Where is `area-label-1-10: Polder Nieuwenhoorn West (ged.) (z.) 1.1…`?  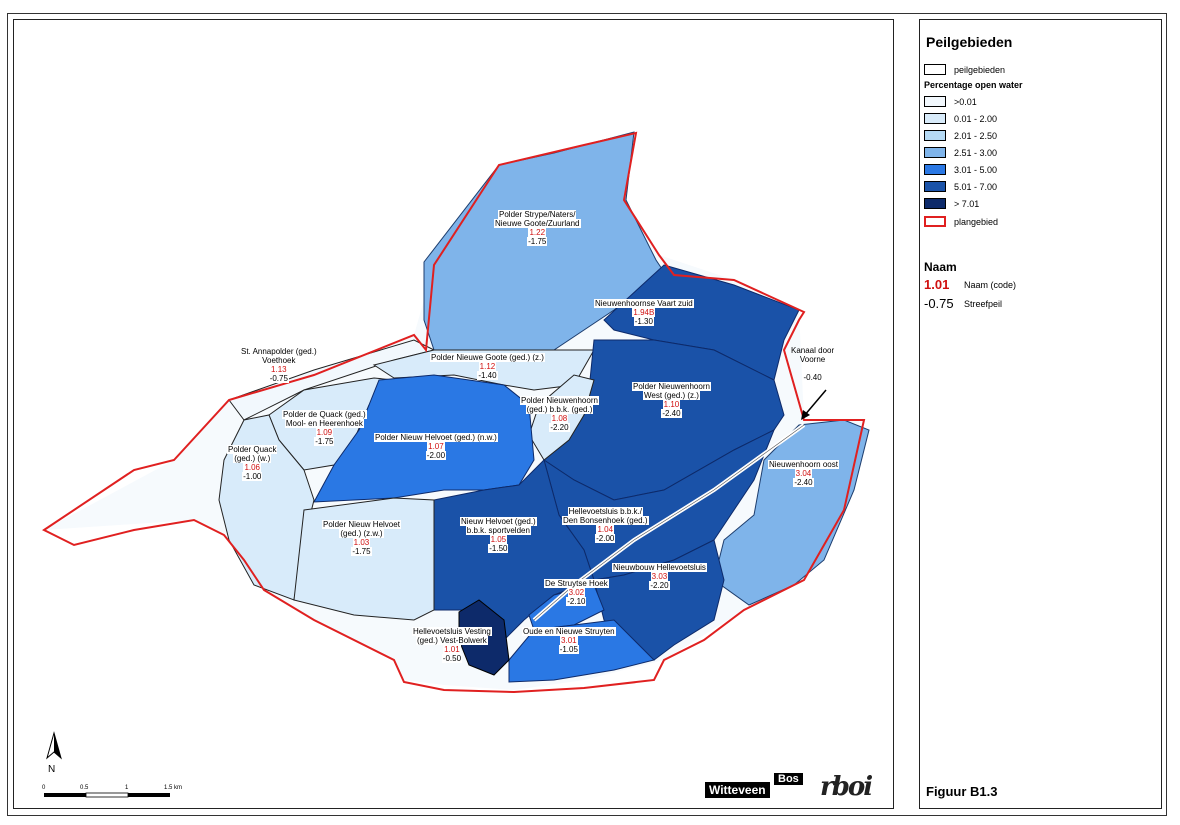 area-label-1-10: Polder Nieuwenhoorn West (ged.) (z.) 1.1… is located at coordinates (671, 400).